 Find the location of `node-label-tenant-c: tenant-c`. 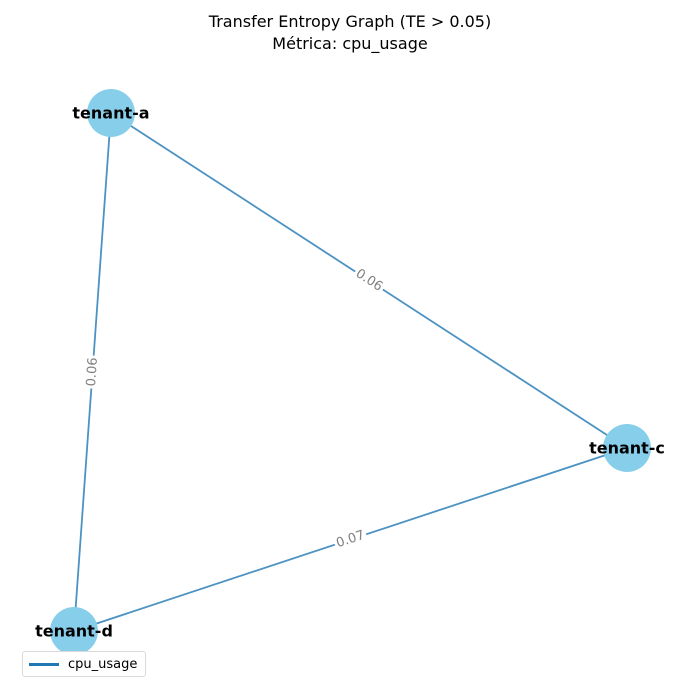

node-label-tenant-c: tenant-c is located at coordinates (627, 448).